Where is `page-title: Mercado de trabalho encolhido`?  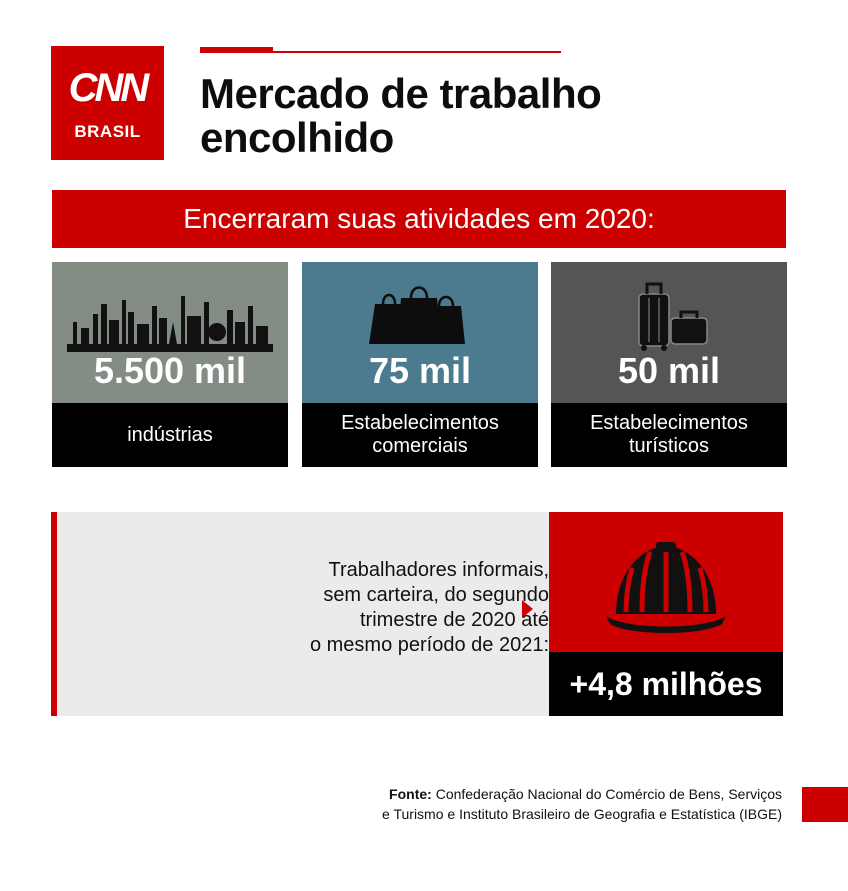
page-title: Mercado de trabalho encolhido is located at coordinates (480, 116).